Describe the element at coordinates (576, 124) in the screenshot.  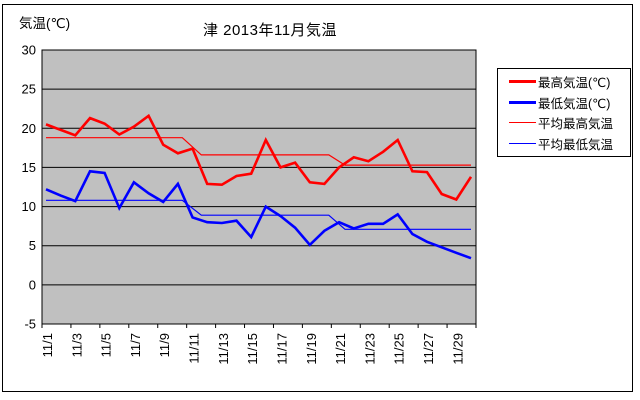
I see `legend-label: 平均最高気温` at that location.